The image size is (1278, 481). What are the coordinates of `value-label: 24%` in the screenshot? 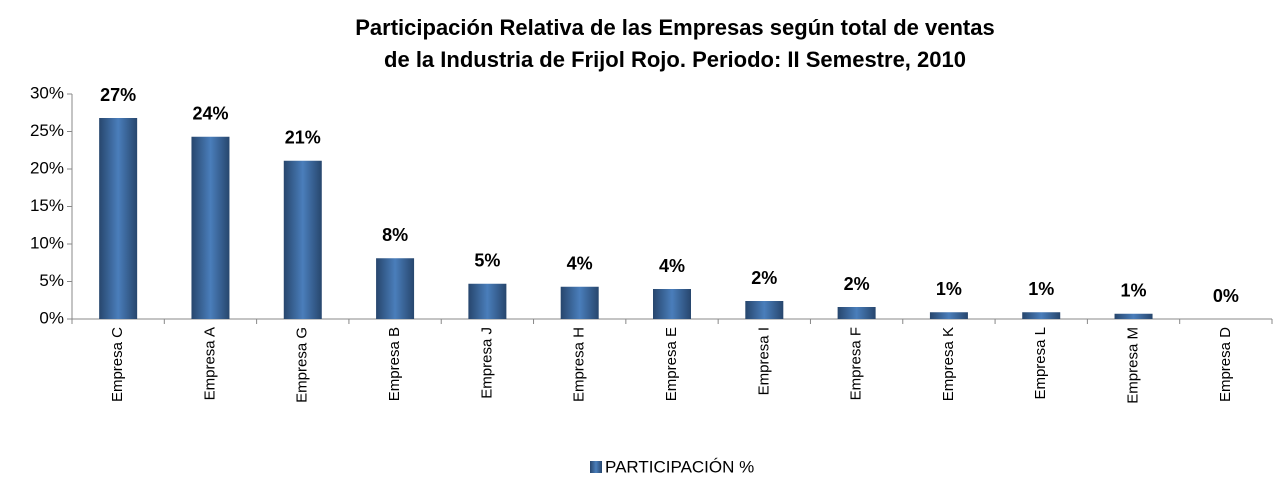 It's located at (210, 114).